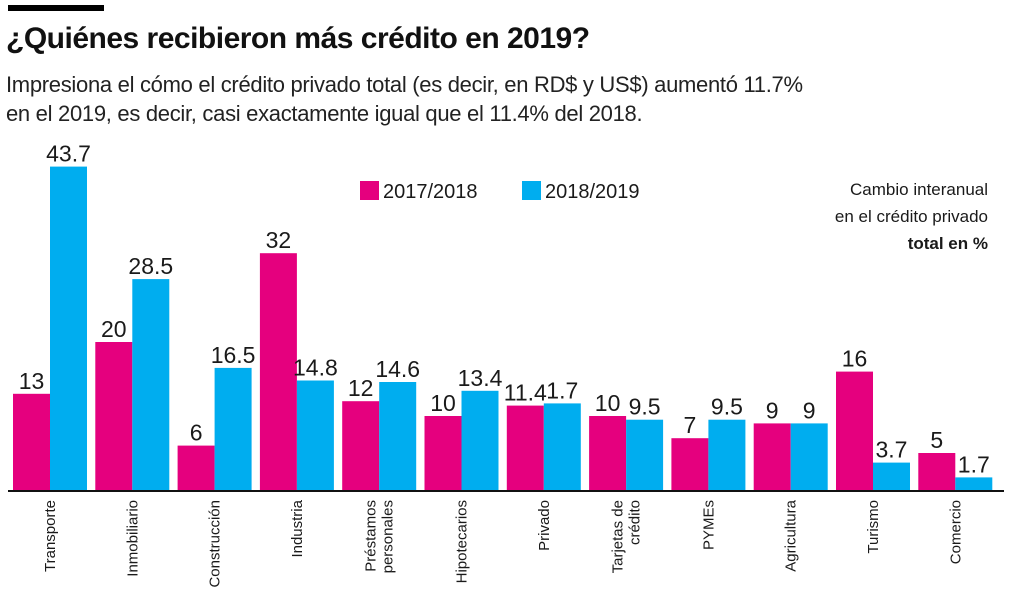 The height and width of the screenshot is (611, 1024). Describe the element at coordinates (233, 428) in the screenshot. I see `bar-construccion-2018-2019` at that location.